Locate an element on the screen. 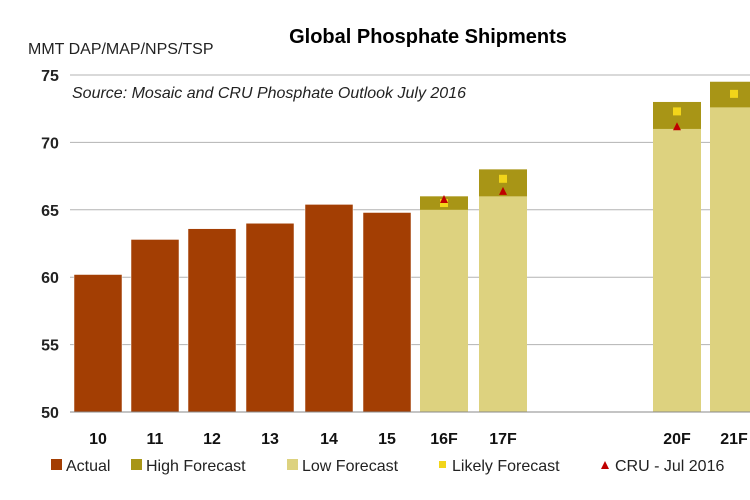 This screenshot has height=500, width=750. x-tick-label: 11 is located at coordinates (155, 439).